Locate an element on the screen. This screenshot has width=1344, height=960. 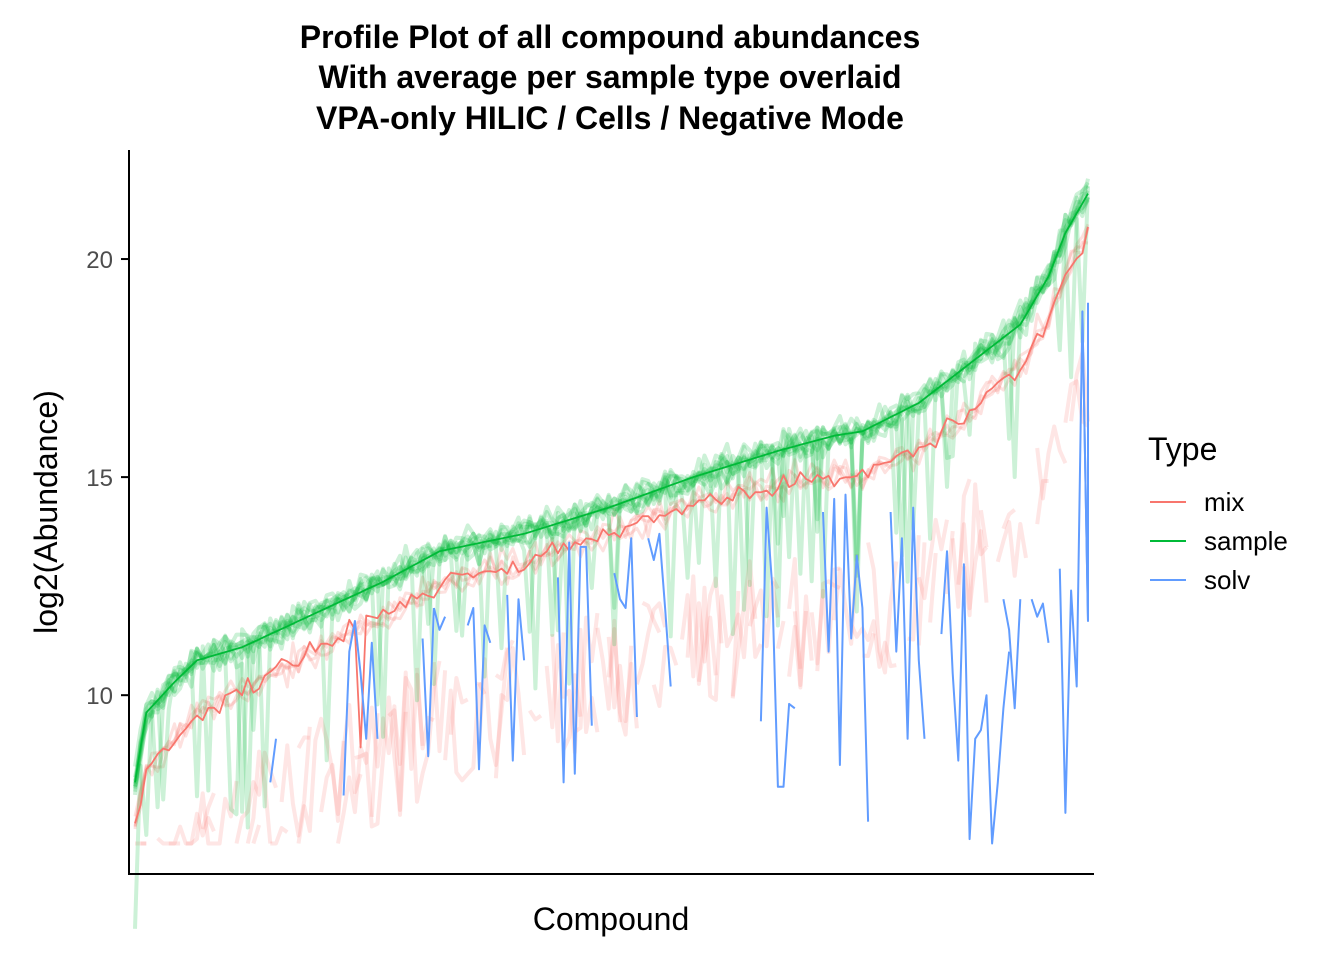
y-tick-label-10: 10 is located at coordinates (99, 696).